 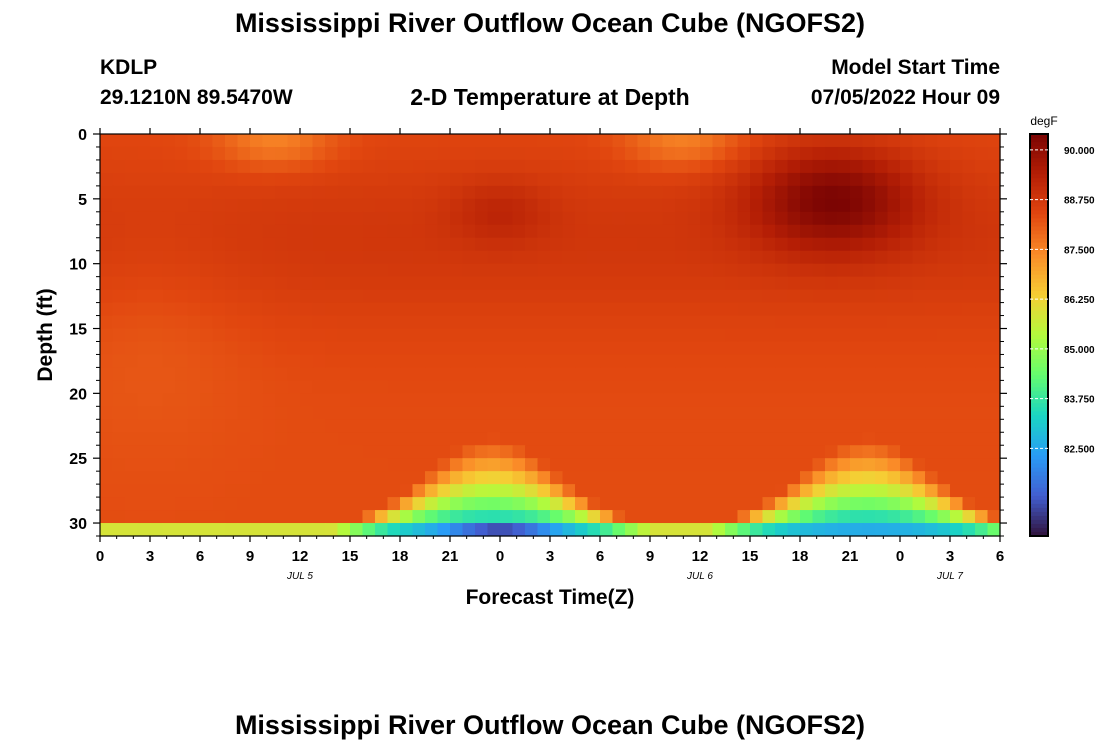 I want to click on colorbar-tick-label: 88.750, so click(x=1079, y=201).